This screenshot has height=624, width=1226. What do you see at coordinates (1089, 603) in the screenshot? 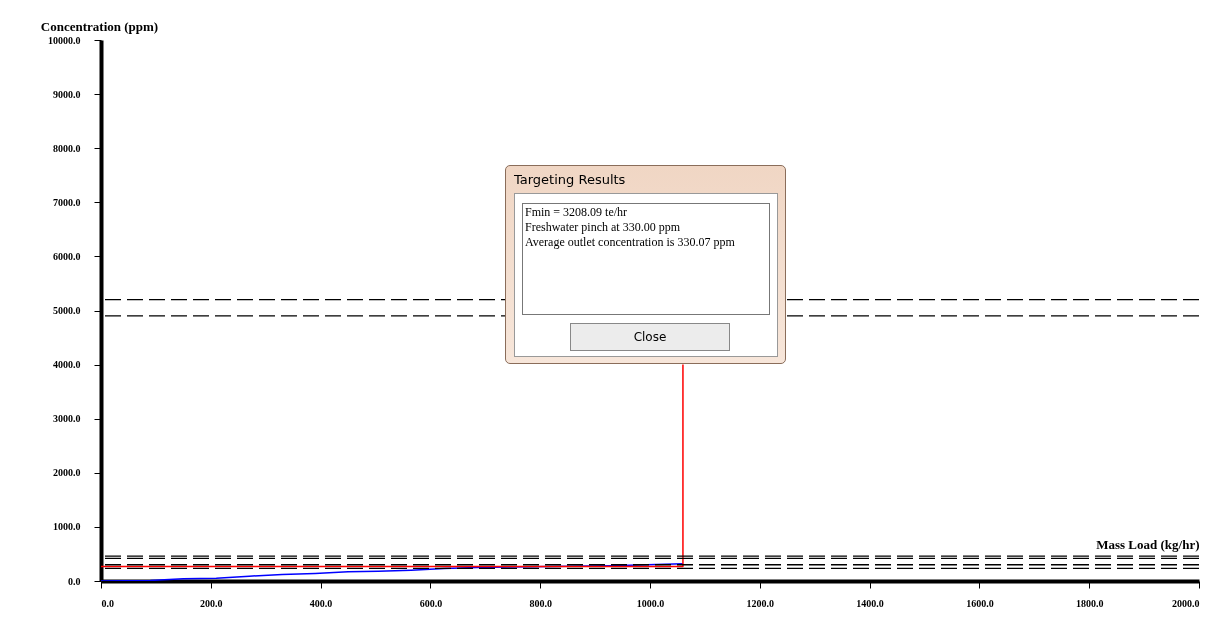
I see `x-tick-label: 1800.0` at bounding box center [1089, 603].